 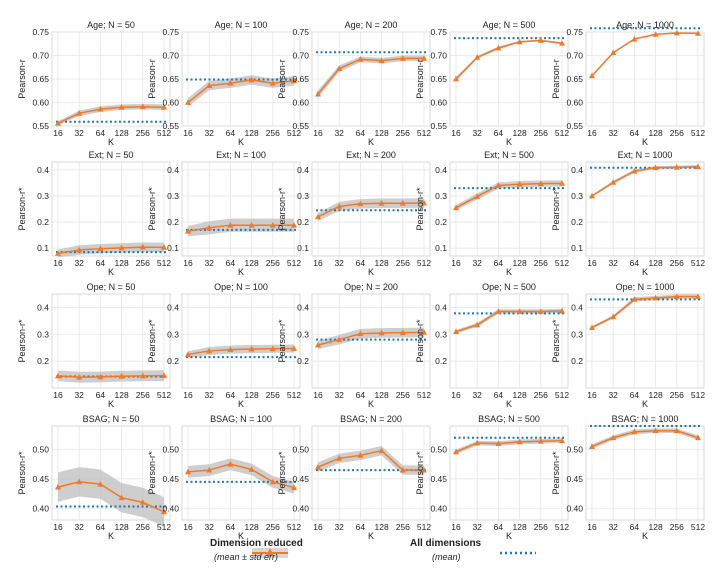 I want to click on x-tick-r3c0-4: 256, so click(x=143, y=527).